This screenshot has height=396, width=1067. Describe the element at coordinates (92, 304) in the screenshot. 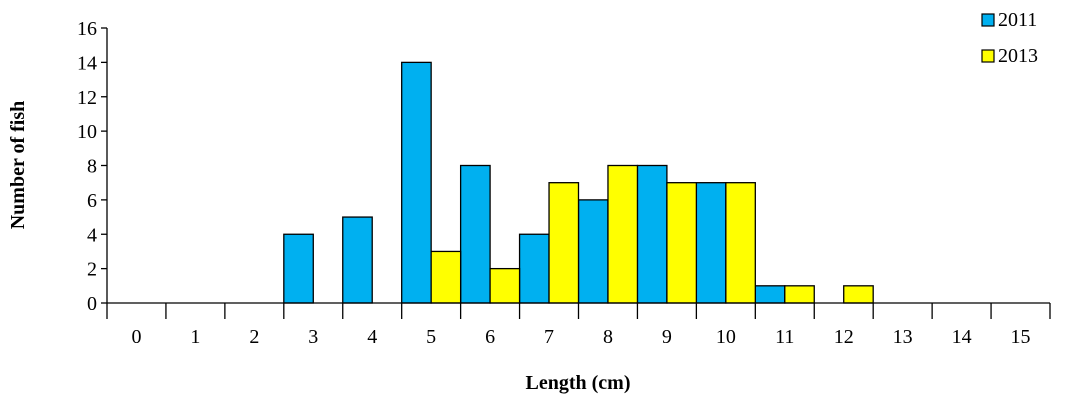

I see `y-tick-label-0: 0` at that location.